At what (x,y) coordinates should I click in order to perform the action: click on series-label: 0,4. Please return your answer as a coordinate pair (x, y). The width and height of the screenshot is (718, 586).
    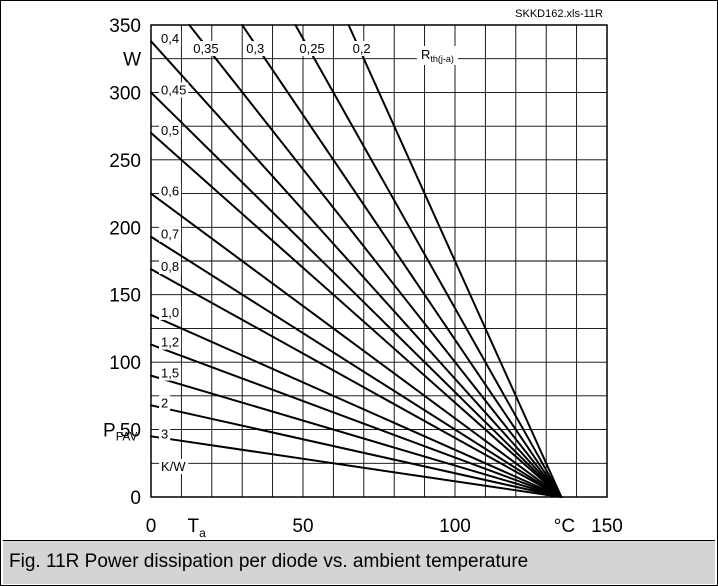
    Looking at the image, I should click on (170, 38).